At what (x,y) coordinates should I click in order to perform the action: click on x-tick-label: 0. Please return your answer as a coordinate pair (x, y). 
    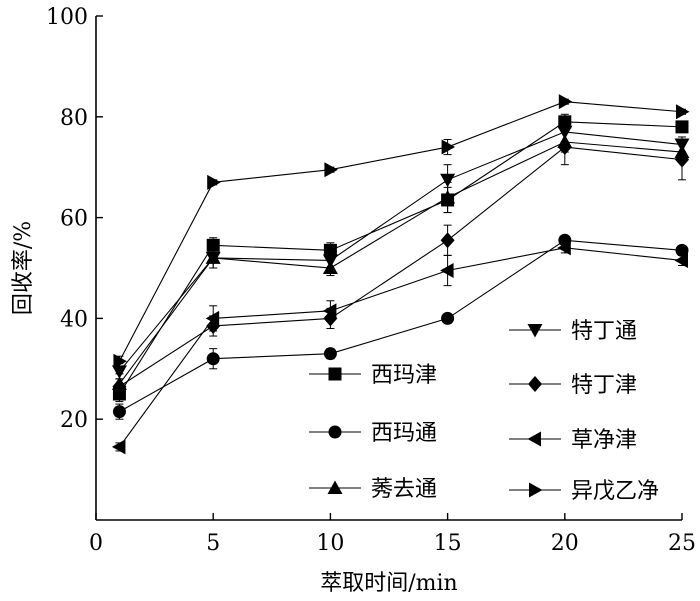
    Looking at the image, I should click on (96, 543).